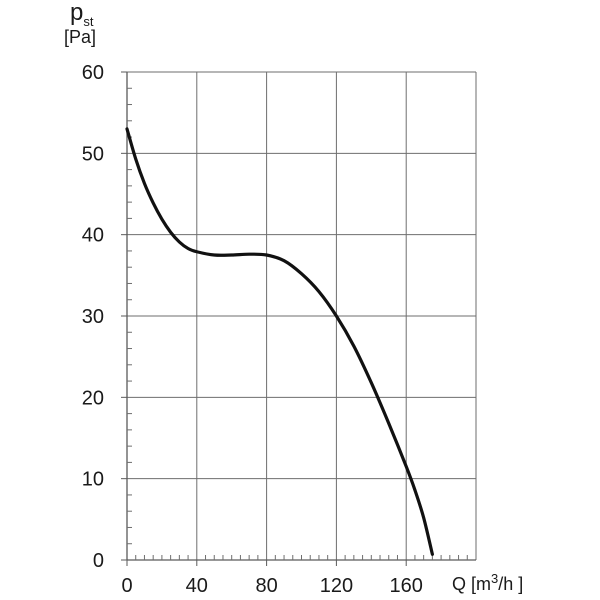 This screenshot has height=600, width=600. What do you see at coordinates (494, 578) in the screenshot?
I see `x-axis-unit-superscript: 3` at bounding box center [494, 578].